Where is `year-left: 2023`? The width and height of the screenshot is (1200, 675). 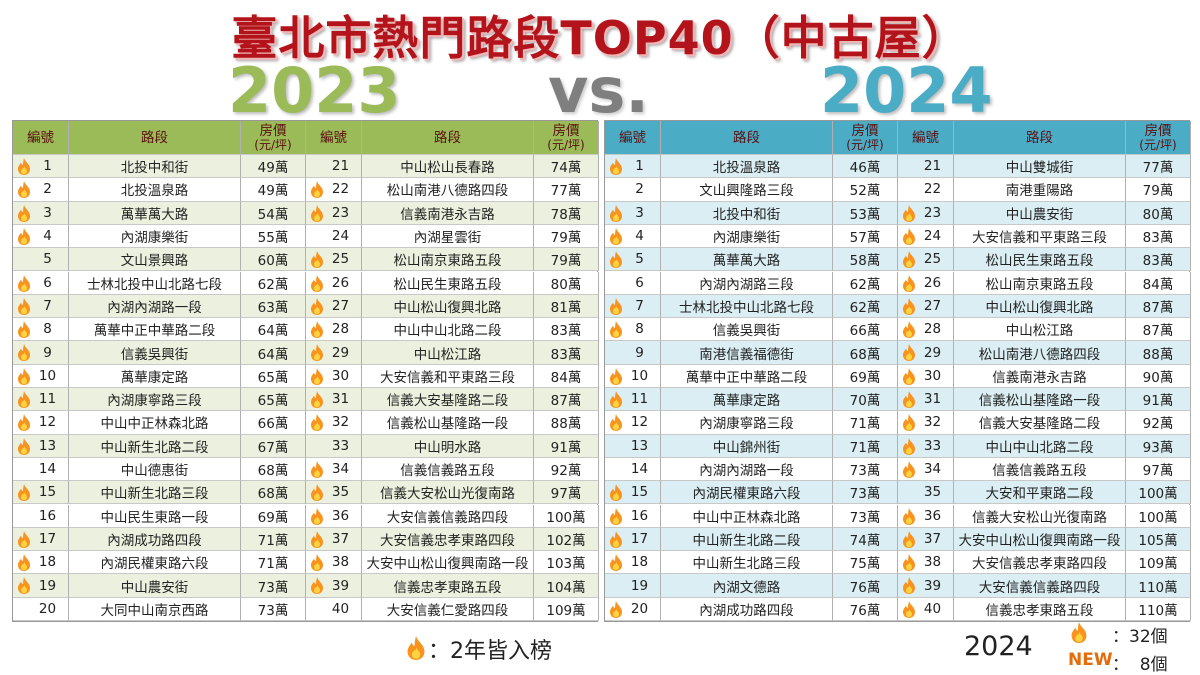 year-left: 2023 is located at coordinates (314, 90).